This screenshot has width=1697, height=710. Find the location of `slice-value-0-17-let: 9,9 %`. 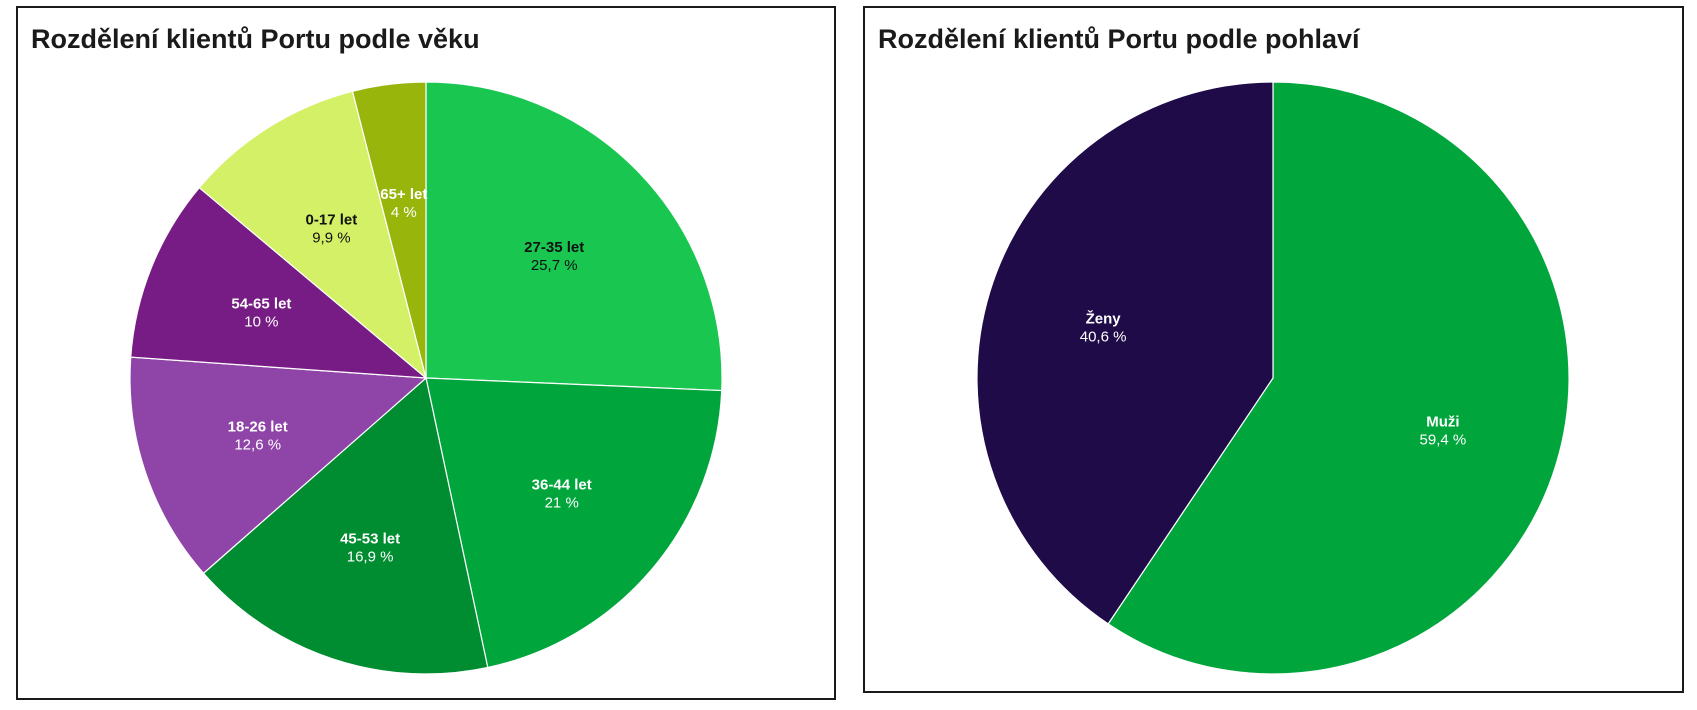

slice-value-0-17-let: 9,9 % is located at coordinates (331, 238).